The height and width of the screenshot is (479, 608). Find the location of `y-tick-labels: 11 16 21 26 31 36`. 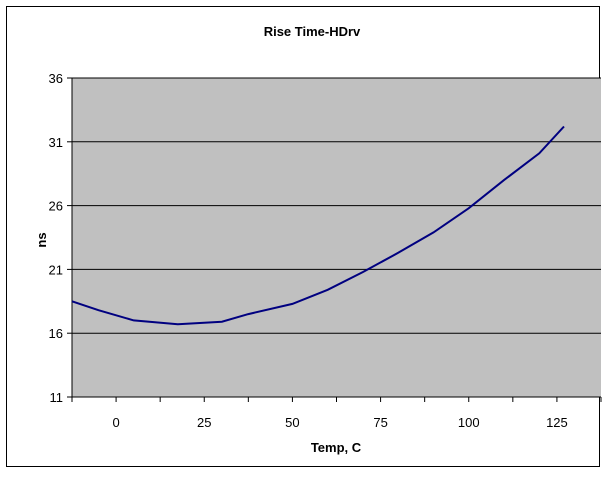

y-tick-labels: 11 16 21 26 31 36 is located at coordinates (56, 238).